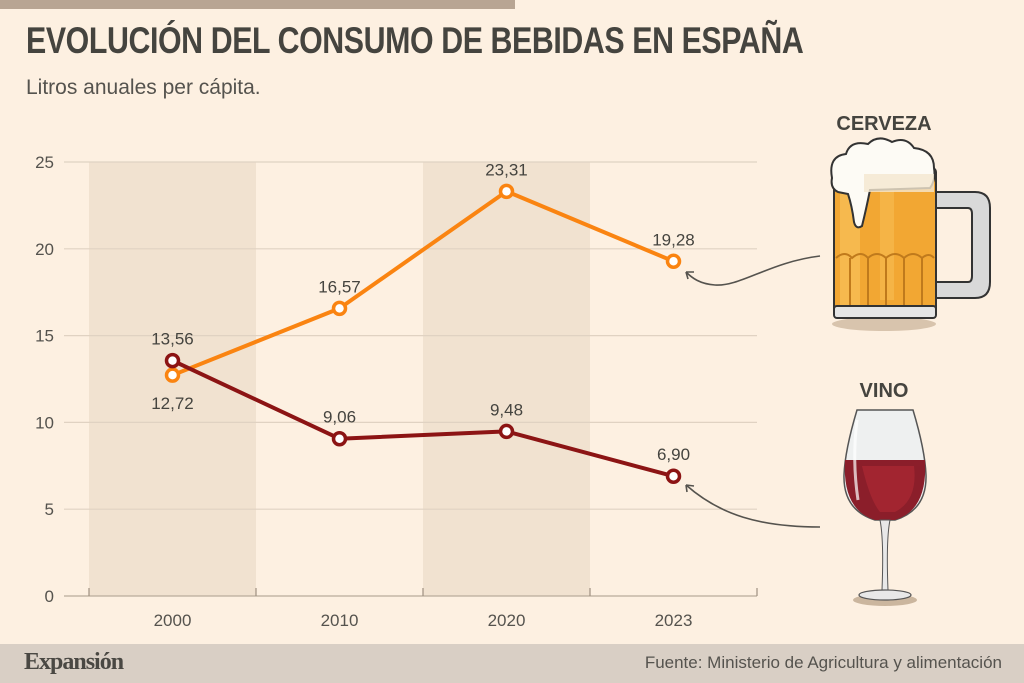 The width and height of the screenshot is (1024, 683). Describe the element at coordinates (49, 596) in the screenshot. I see `y-tick-label: 0` at that location.